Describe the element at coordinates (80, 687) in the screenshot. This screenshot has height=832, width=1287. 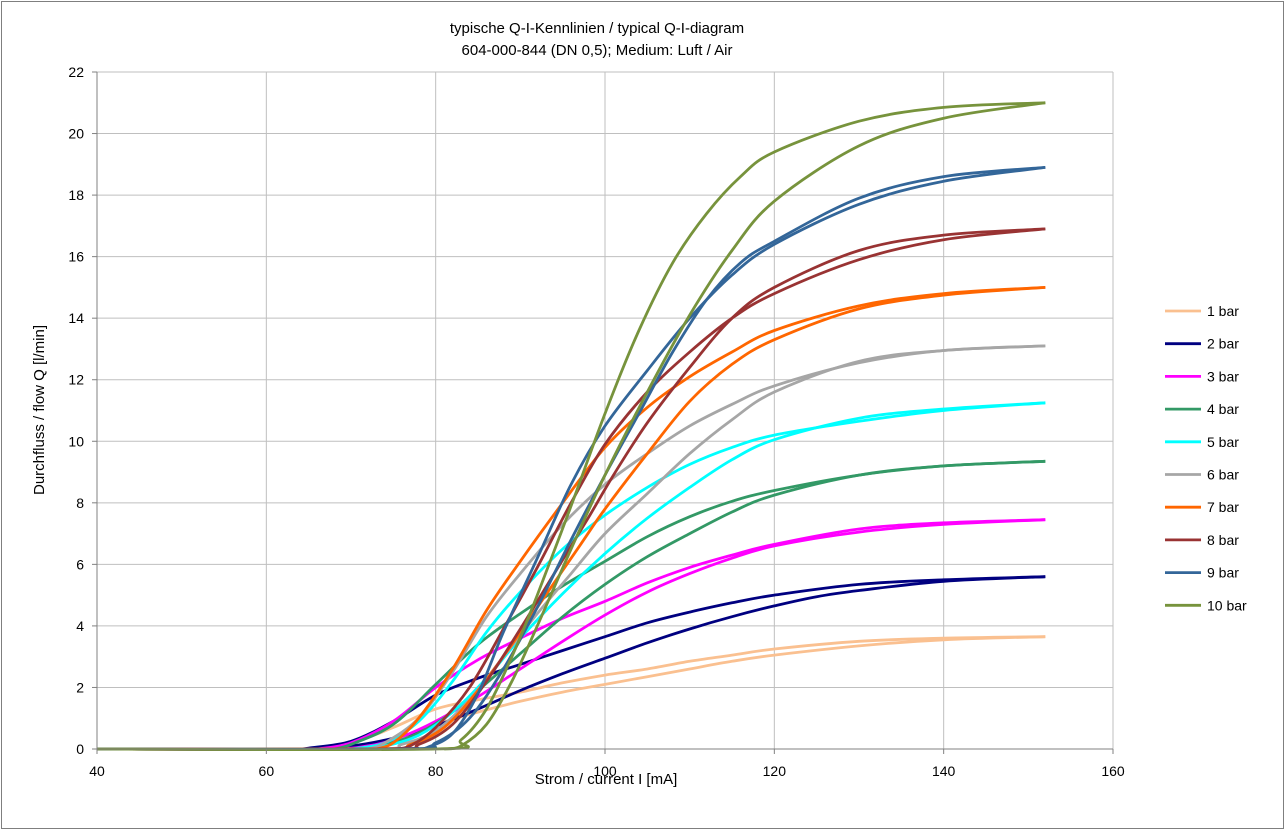
I see `y-tick-label: 2` at that location.